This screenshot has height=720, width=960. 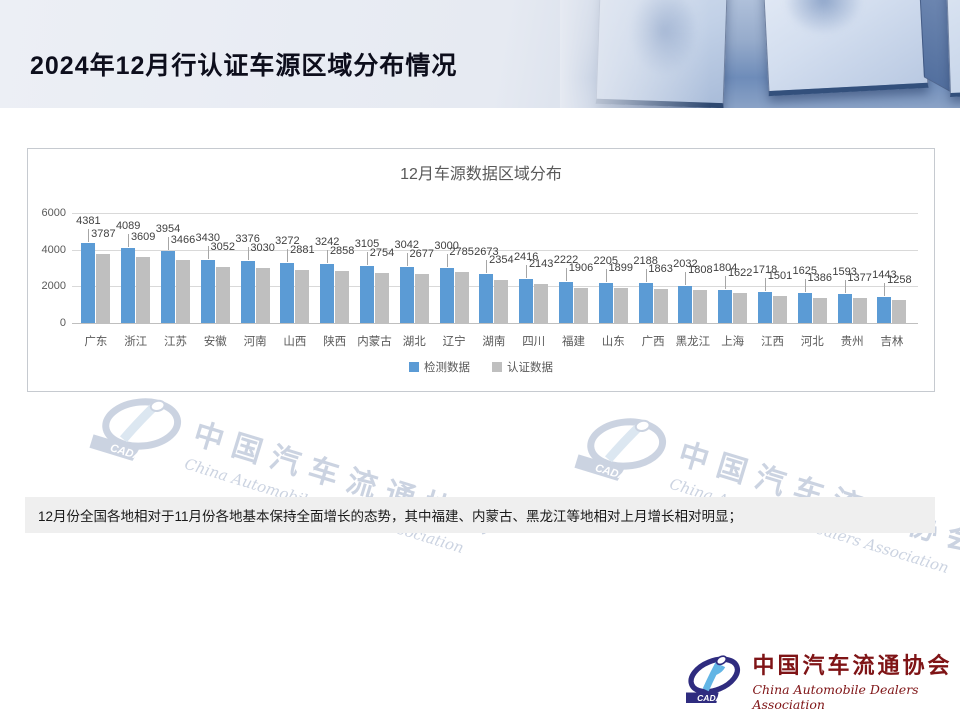 What do you see at coordinates (335, 342) in the screenshot?
I see `x-axis-category-label: 陕西` at bounding box center [335, 342].